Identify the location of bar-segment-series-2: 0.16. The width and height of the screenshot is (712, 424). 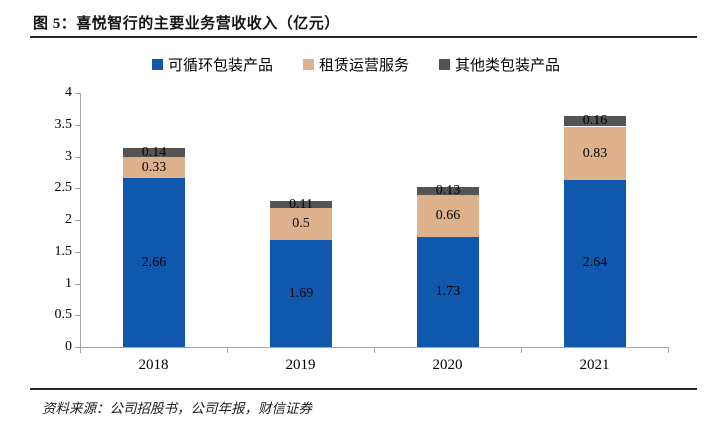
(595, 120).